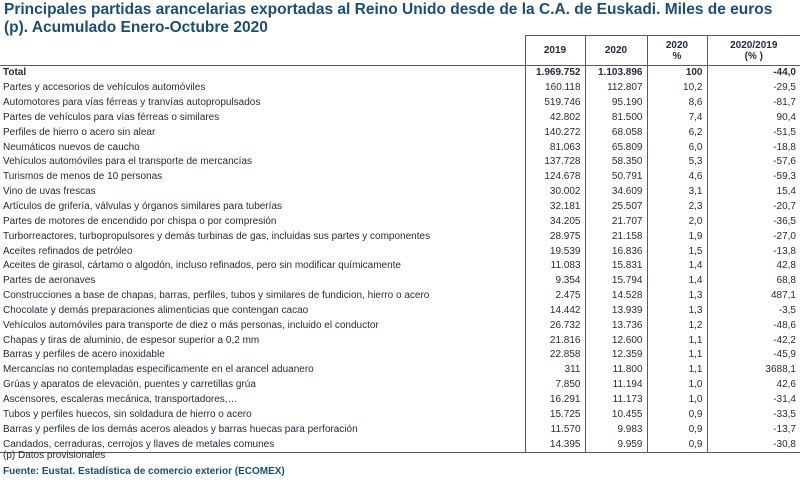 Image resolution: width=800 pixels, height=493 pixels. What do you see at coordinates (753, 266) in the screenshot?
I see `row-change: 42,8` at bounding box center [753, 266].